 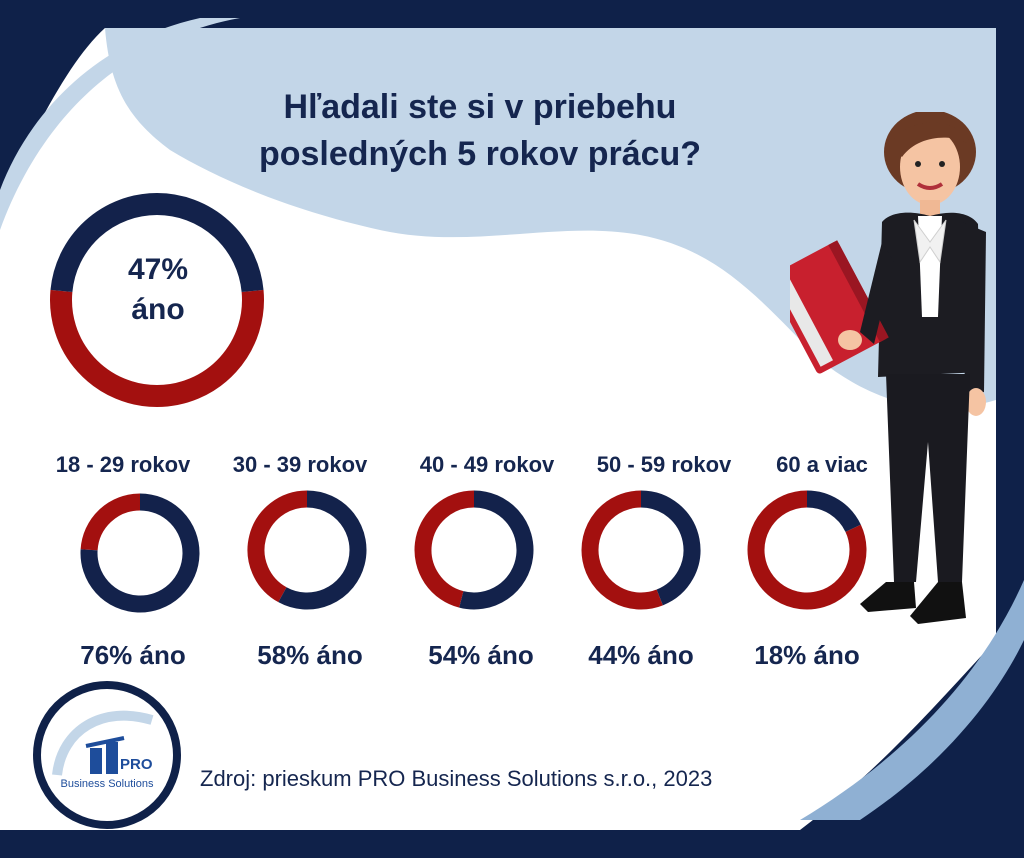 What do you see at coordinates (822, 464) in the screenshot?
I see `group-label-60-plus: 60 a viac` at bounding box center [822, 464].